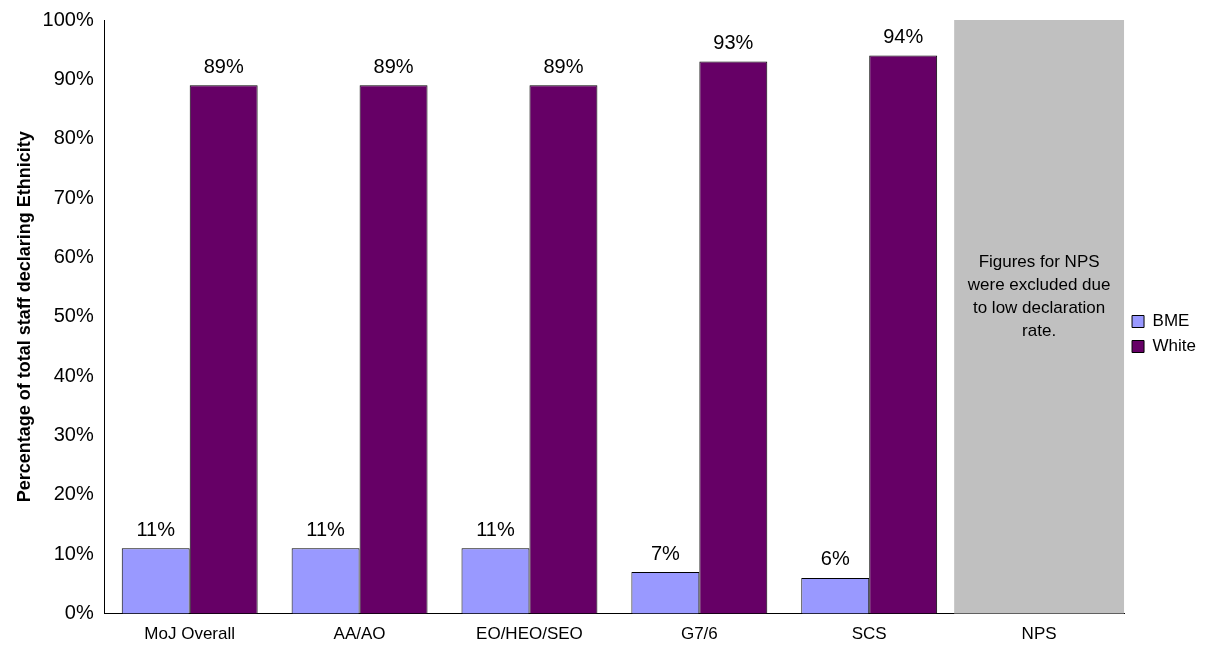 The width and height of the screenshot is (1216, 653). Describe the element at coordinates (73, 552) in the screenshot. I see `y-tick-label: 10%` at that location.